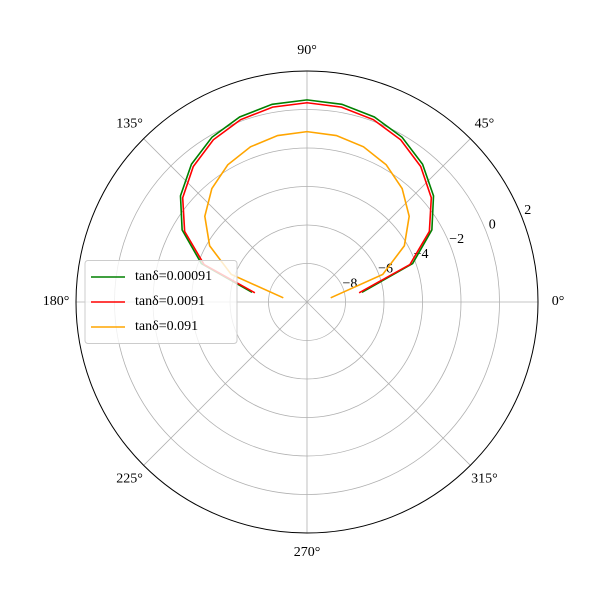  What do you see at coordinates (129, 124) in the screenshot?
I see `angle-tick-label: 135°` at bounding box center [129, 124].